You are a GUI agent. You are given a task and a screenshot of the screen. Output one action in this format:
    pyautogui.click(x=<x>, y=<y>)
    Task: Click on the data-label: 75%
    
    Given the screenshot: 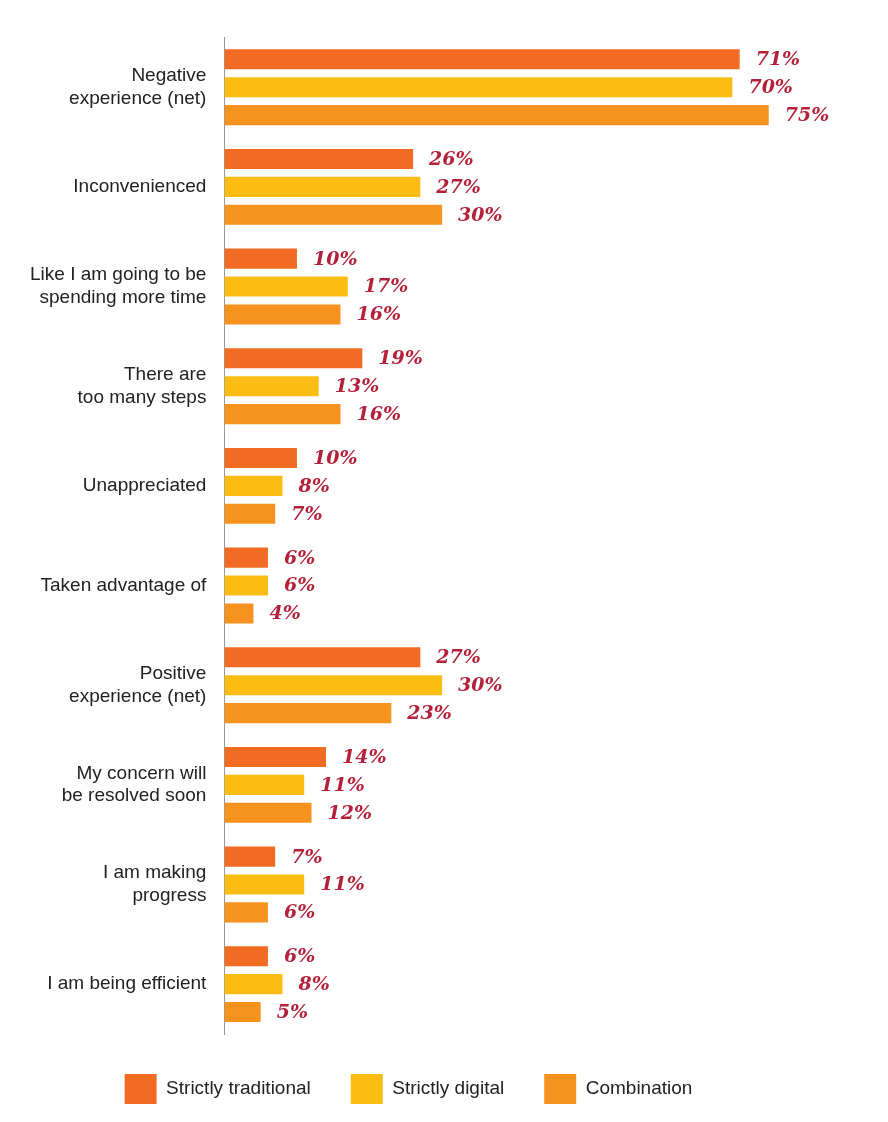 What is the action you would take?
    pyautogui.click(x=807, y=114)
    